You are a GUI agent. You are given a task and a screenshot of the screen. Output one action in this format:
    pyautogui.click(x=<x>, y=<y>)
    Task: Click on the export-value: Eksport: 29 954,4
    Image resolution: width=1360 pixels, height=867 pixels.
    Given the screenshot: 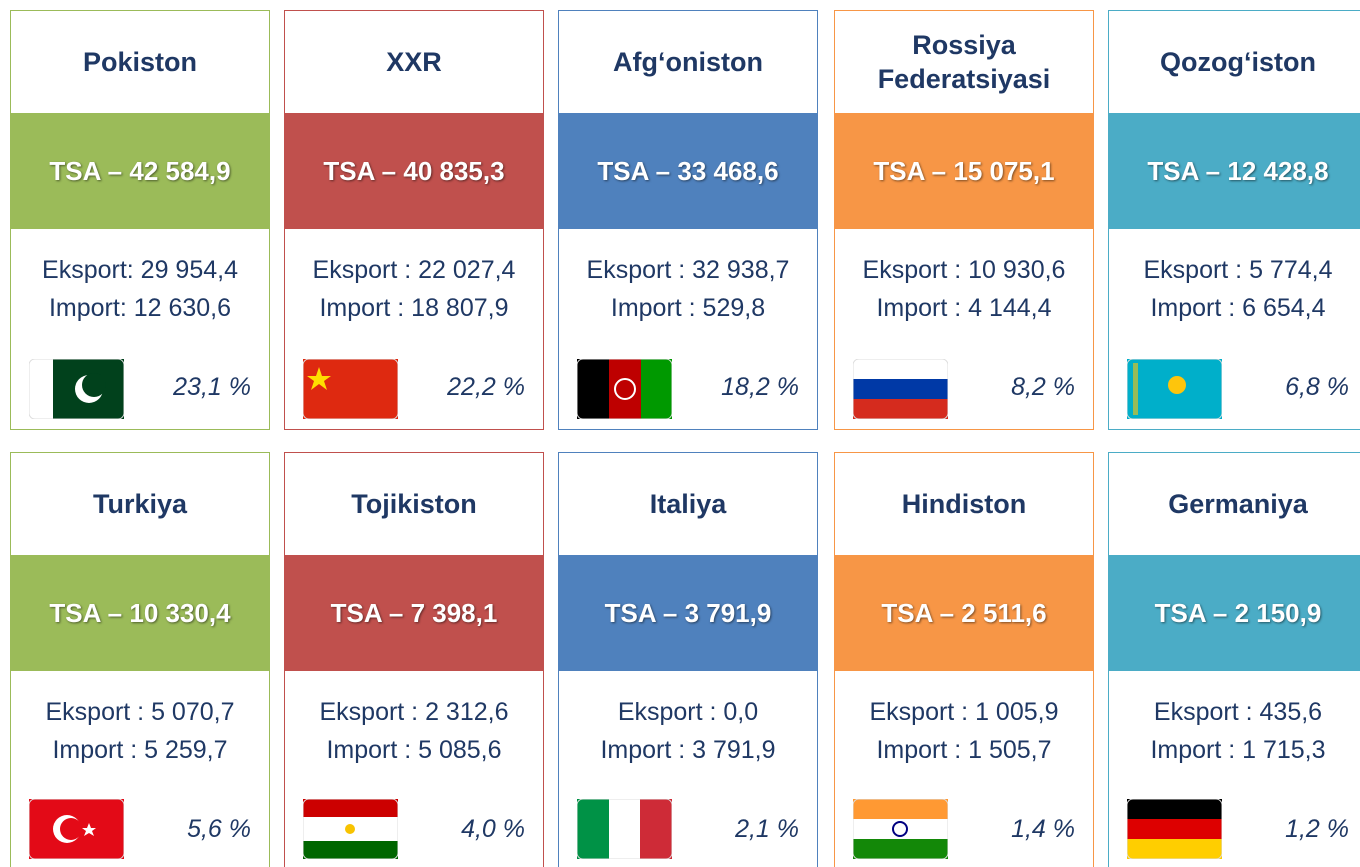 What is the action you would take?
    pyautogui.click(x=140, y=270)
    